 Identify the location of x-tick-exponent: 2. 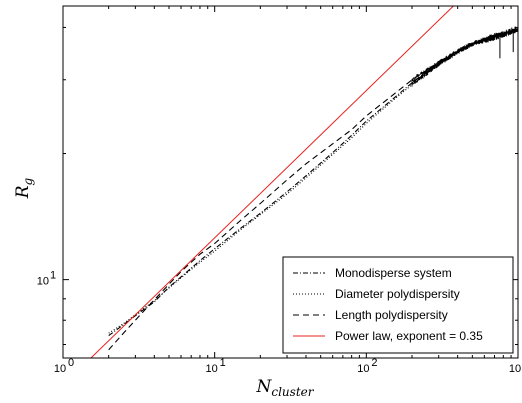
(374, 363).